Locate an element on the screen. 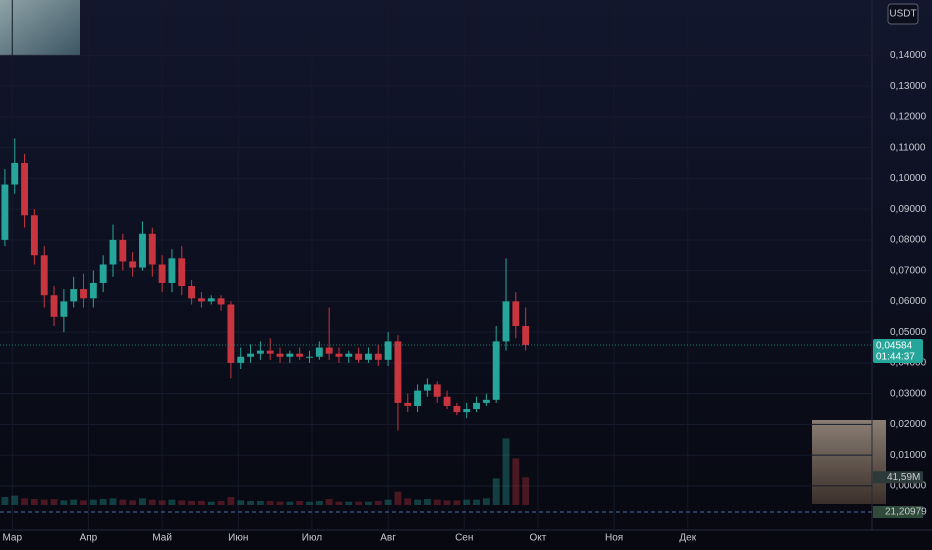  y-tick-label: 0,03000 is located at coordinates (908, 393).